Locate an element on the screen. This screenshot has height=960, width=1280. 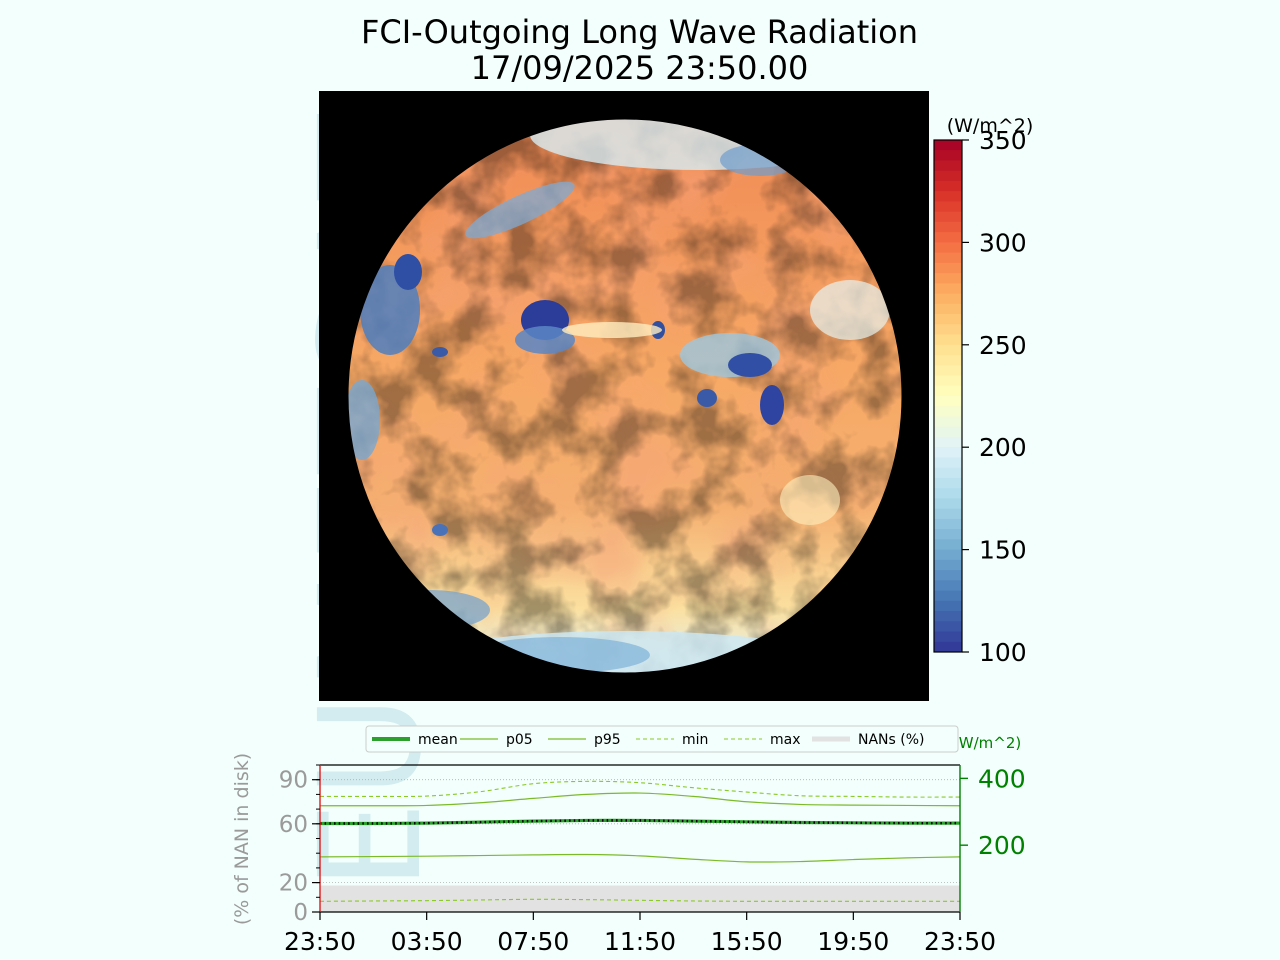
mean-markers is located at coordinates (640, 822).